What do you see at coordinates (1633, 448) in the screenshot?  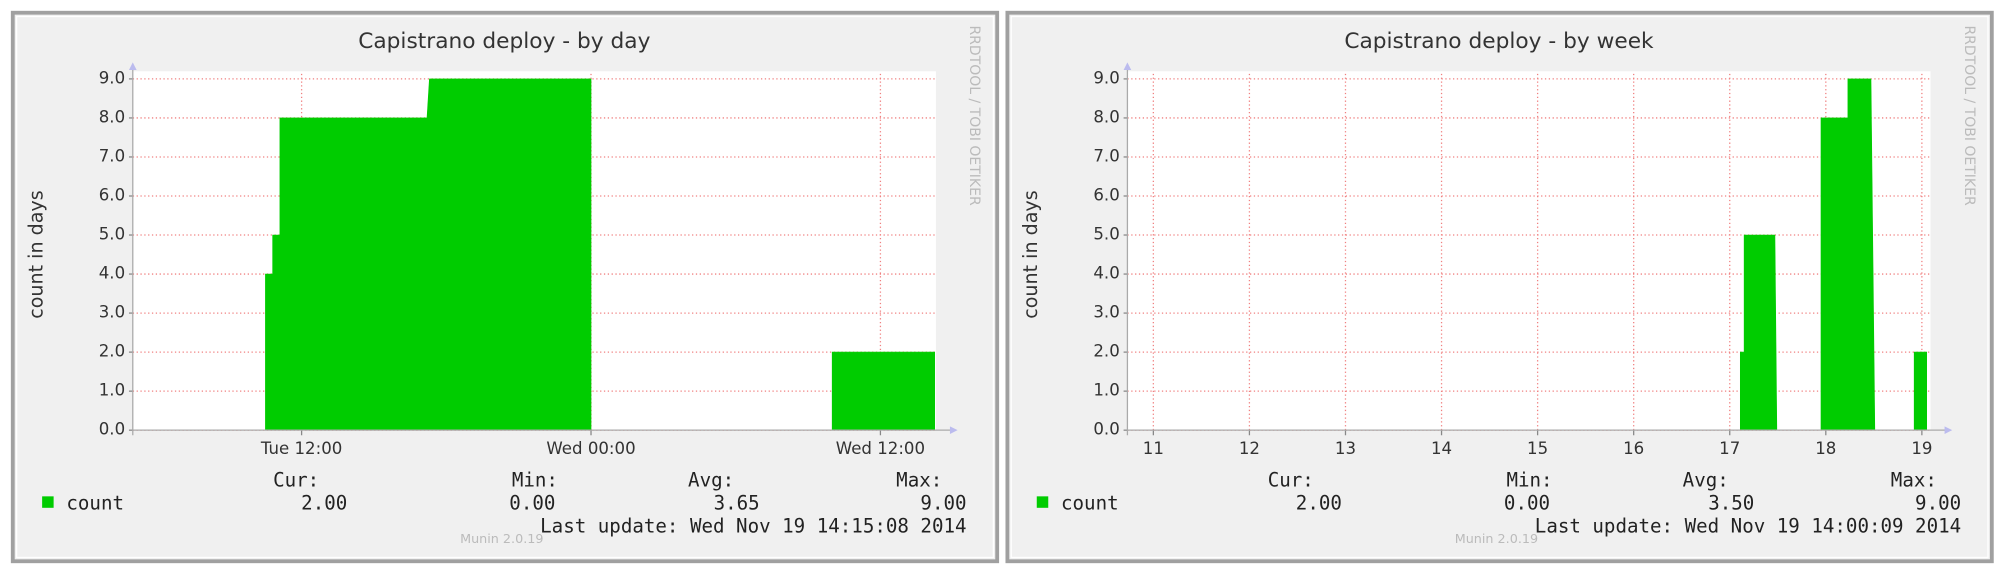 I see `x-tick-label: 16` at bounding box center [1633, 448].